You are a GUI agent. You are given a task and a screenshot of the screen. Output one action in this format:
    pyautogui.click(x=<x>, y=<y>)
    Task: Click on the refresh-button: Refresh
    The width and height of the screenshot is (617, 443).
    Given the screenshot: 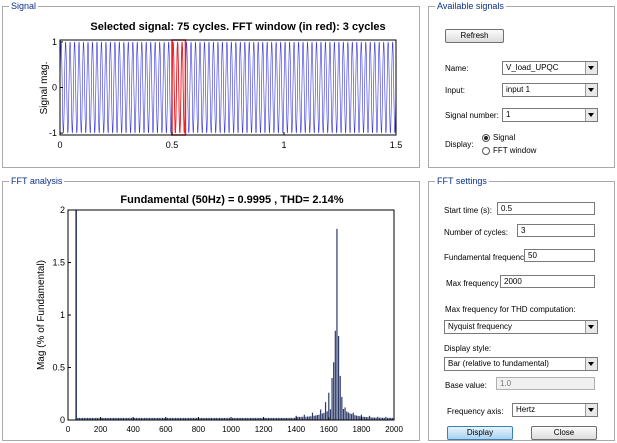 What is the action you would take?
    pyautogui.click(x=474, y=36)
    